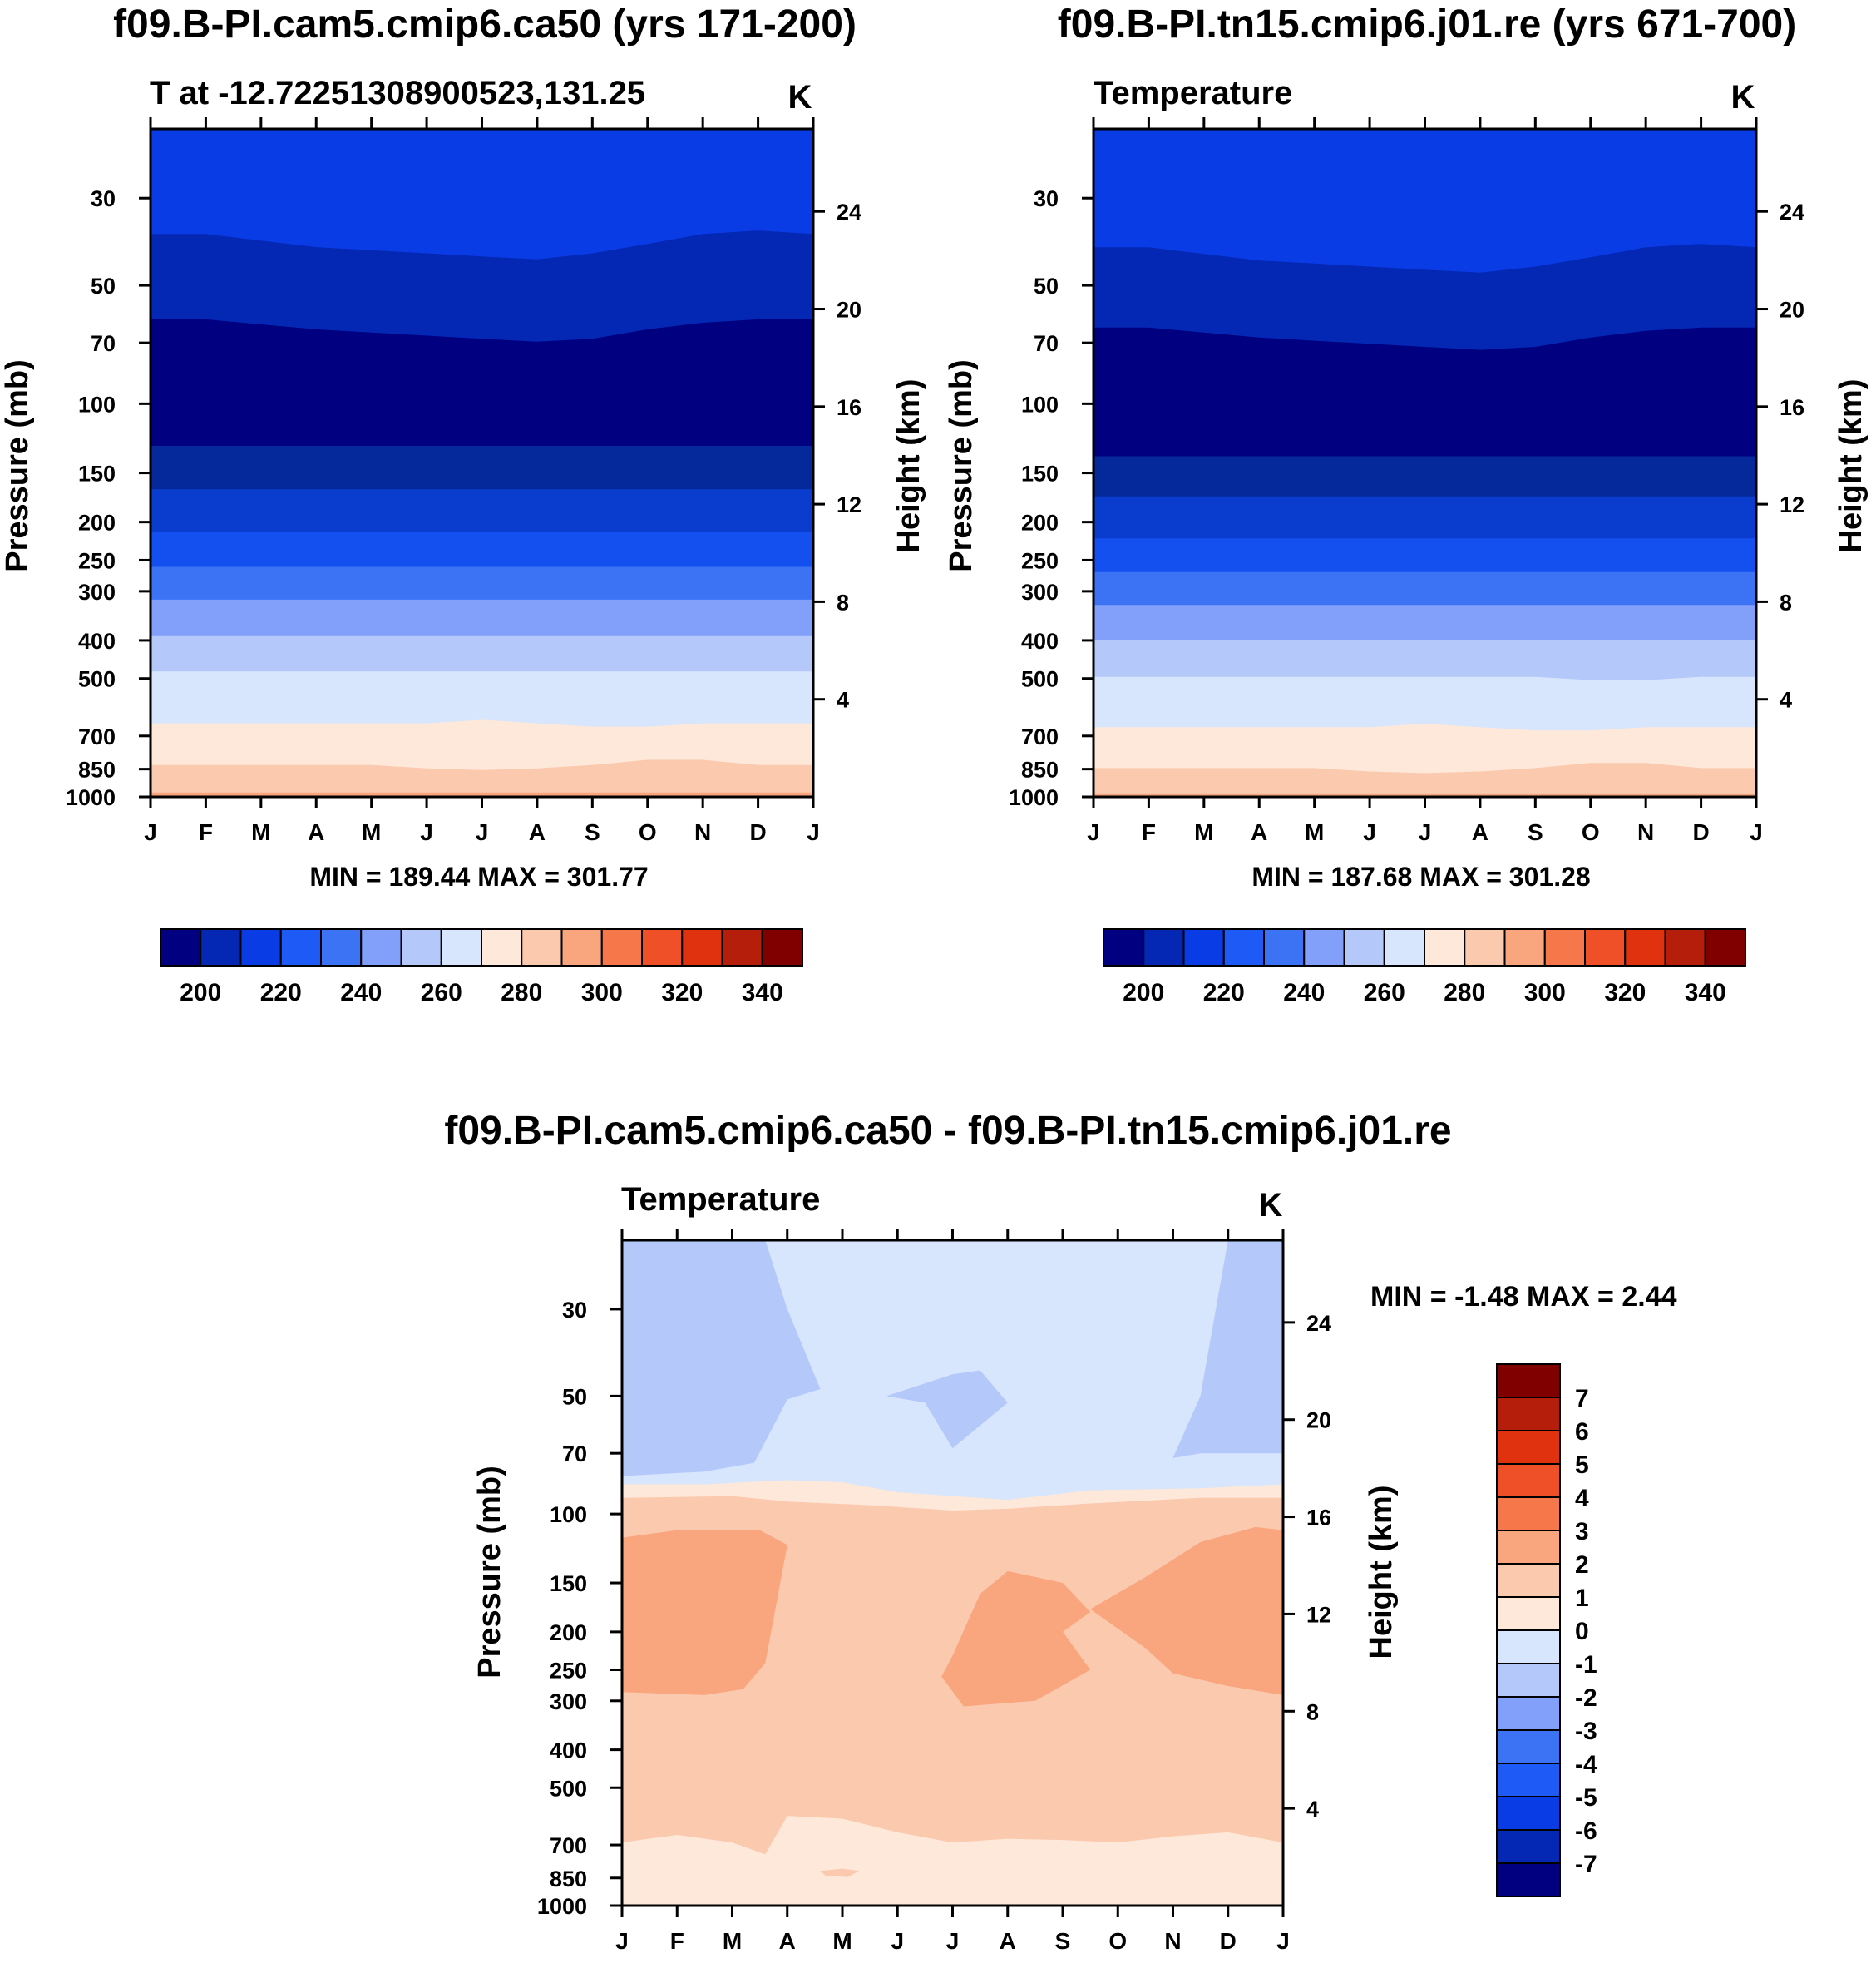 Image resolution: width=1876 pixels, height=1963 pixels. I want to click on panel3-subtitle: Temperature, so click(720, 1199).